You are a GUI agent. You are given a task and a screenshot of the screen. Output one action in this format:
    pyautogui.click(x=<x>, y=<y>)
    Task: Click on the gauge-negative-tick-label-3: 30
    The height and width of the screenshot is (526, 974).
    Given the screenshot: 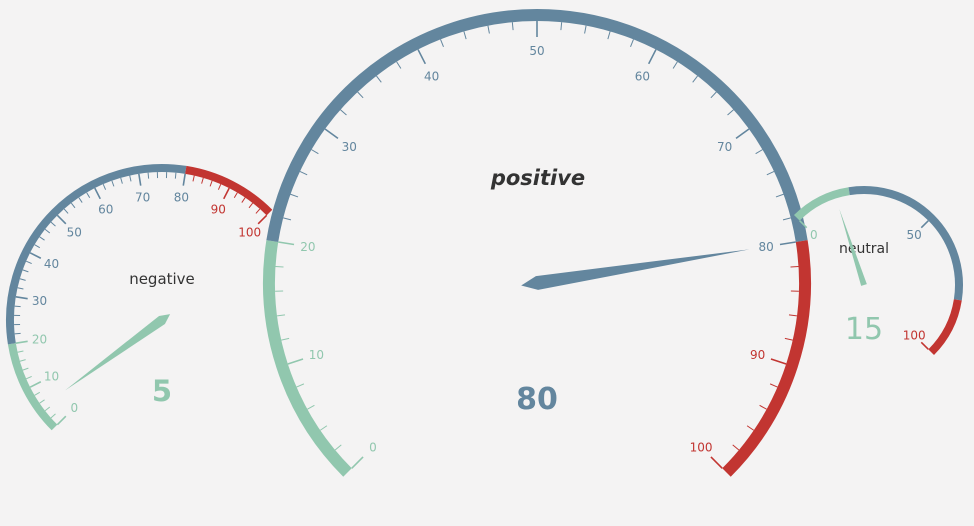 What is the action you would take?
    pyautogui.click(x=39, y=301)
    